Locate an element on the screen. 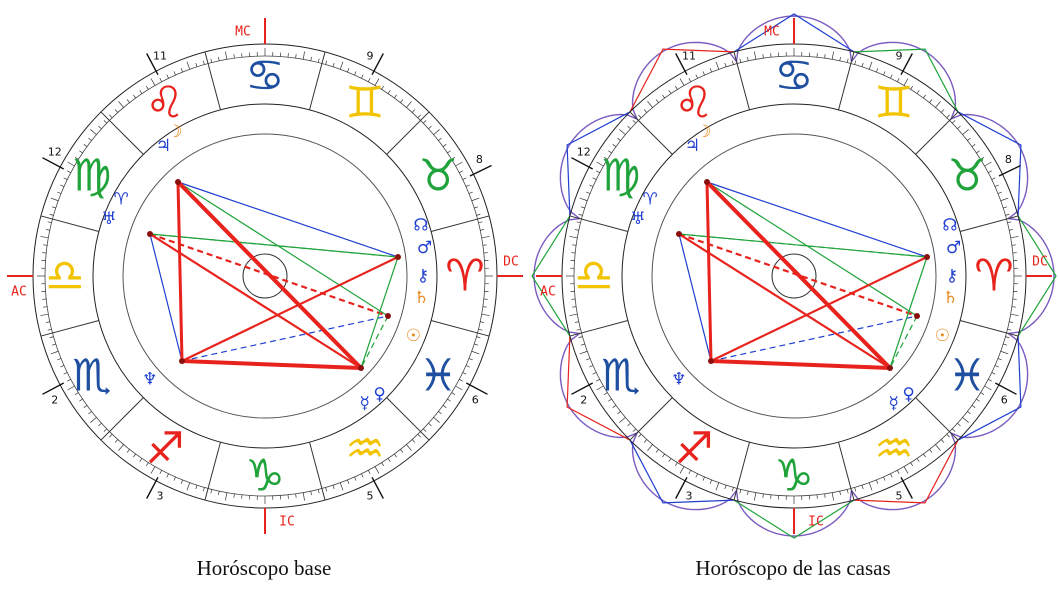 This screenshot has width=1058, height=595. planet-jupiter-icon: ♃ is located at coordinates (692, 146).